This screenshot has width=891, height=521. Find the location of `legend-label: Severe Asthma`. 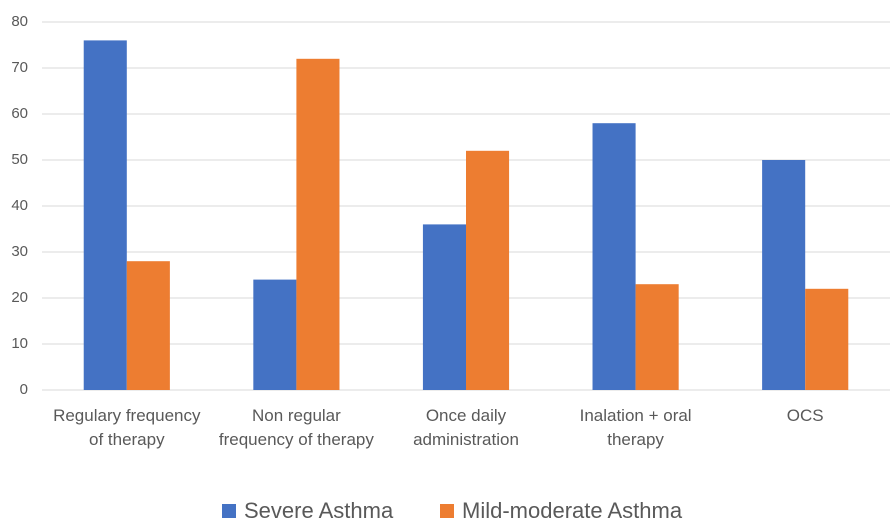

legend-label: Severe Asthma is located at coordinates (319, 509).